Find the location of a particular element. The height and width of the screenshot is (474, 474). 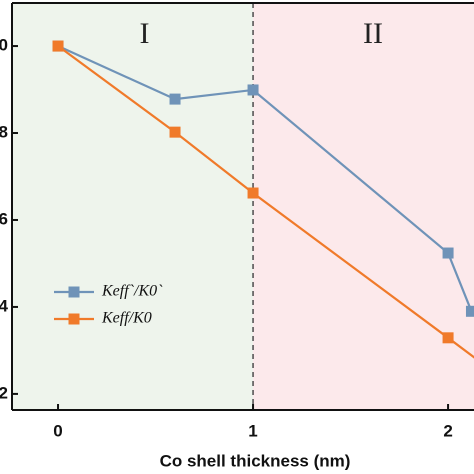

x-tick-label: 2 is located at coordinates (447, 430).